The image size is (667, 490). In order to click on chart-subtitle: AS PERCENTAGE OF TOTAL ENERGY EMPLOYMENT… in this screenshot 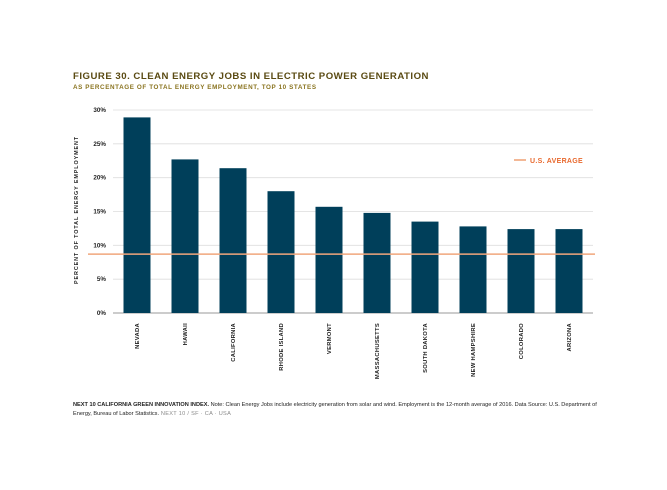, I will do `click(195, 87)`.